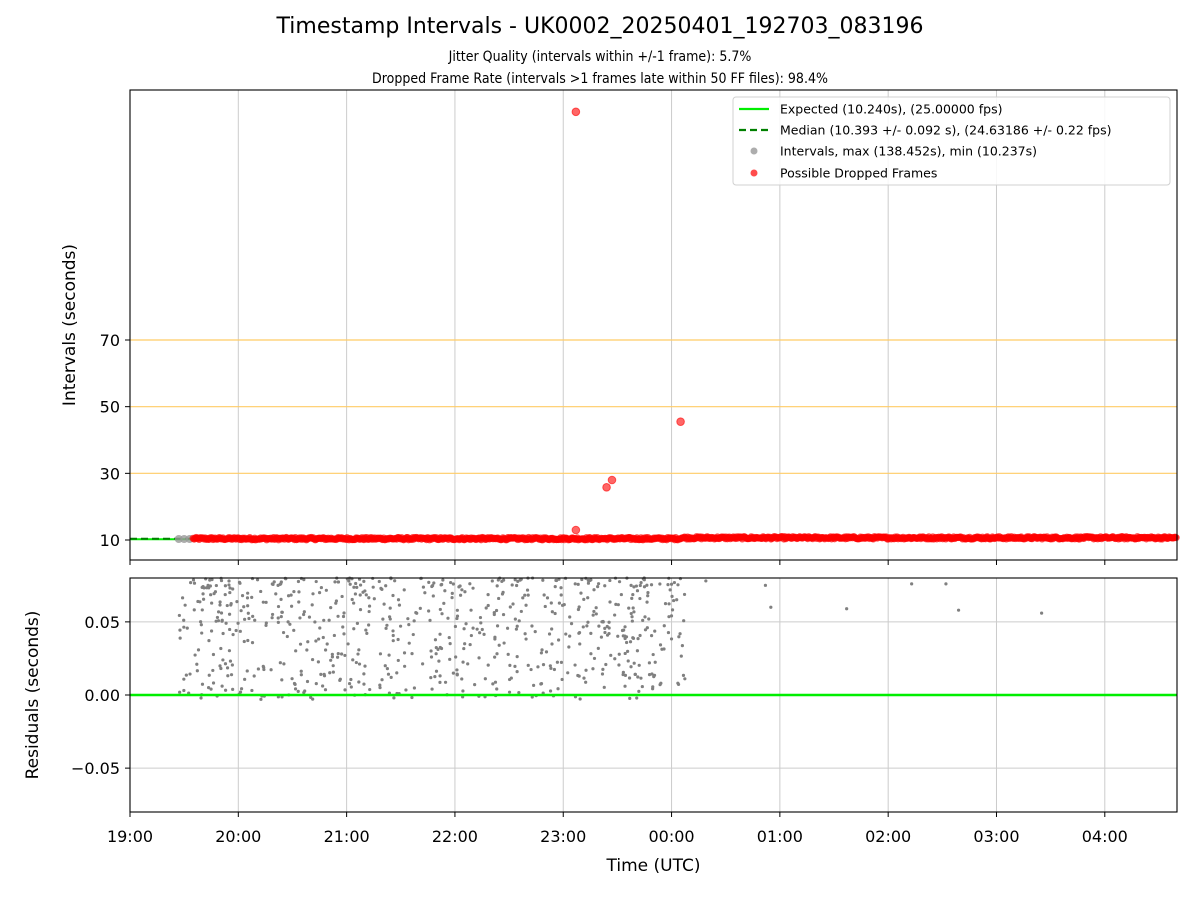 This screenshot has width=1200, height=900. Describe the element at coordinates (754, 173) in the screenshot. I see `legend-dropped-swatch` at that location.